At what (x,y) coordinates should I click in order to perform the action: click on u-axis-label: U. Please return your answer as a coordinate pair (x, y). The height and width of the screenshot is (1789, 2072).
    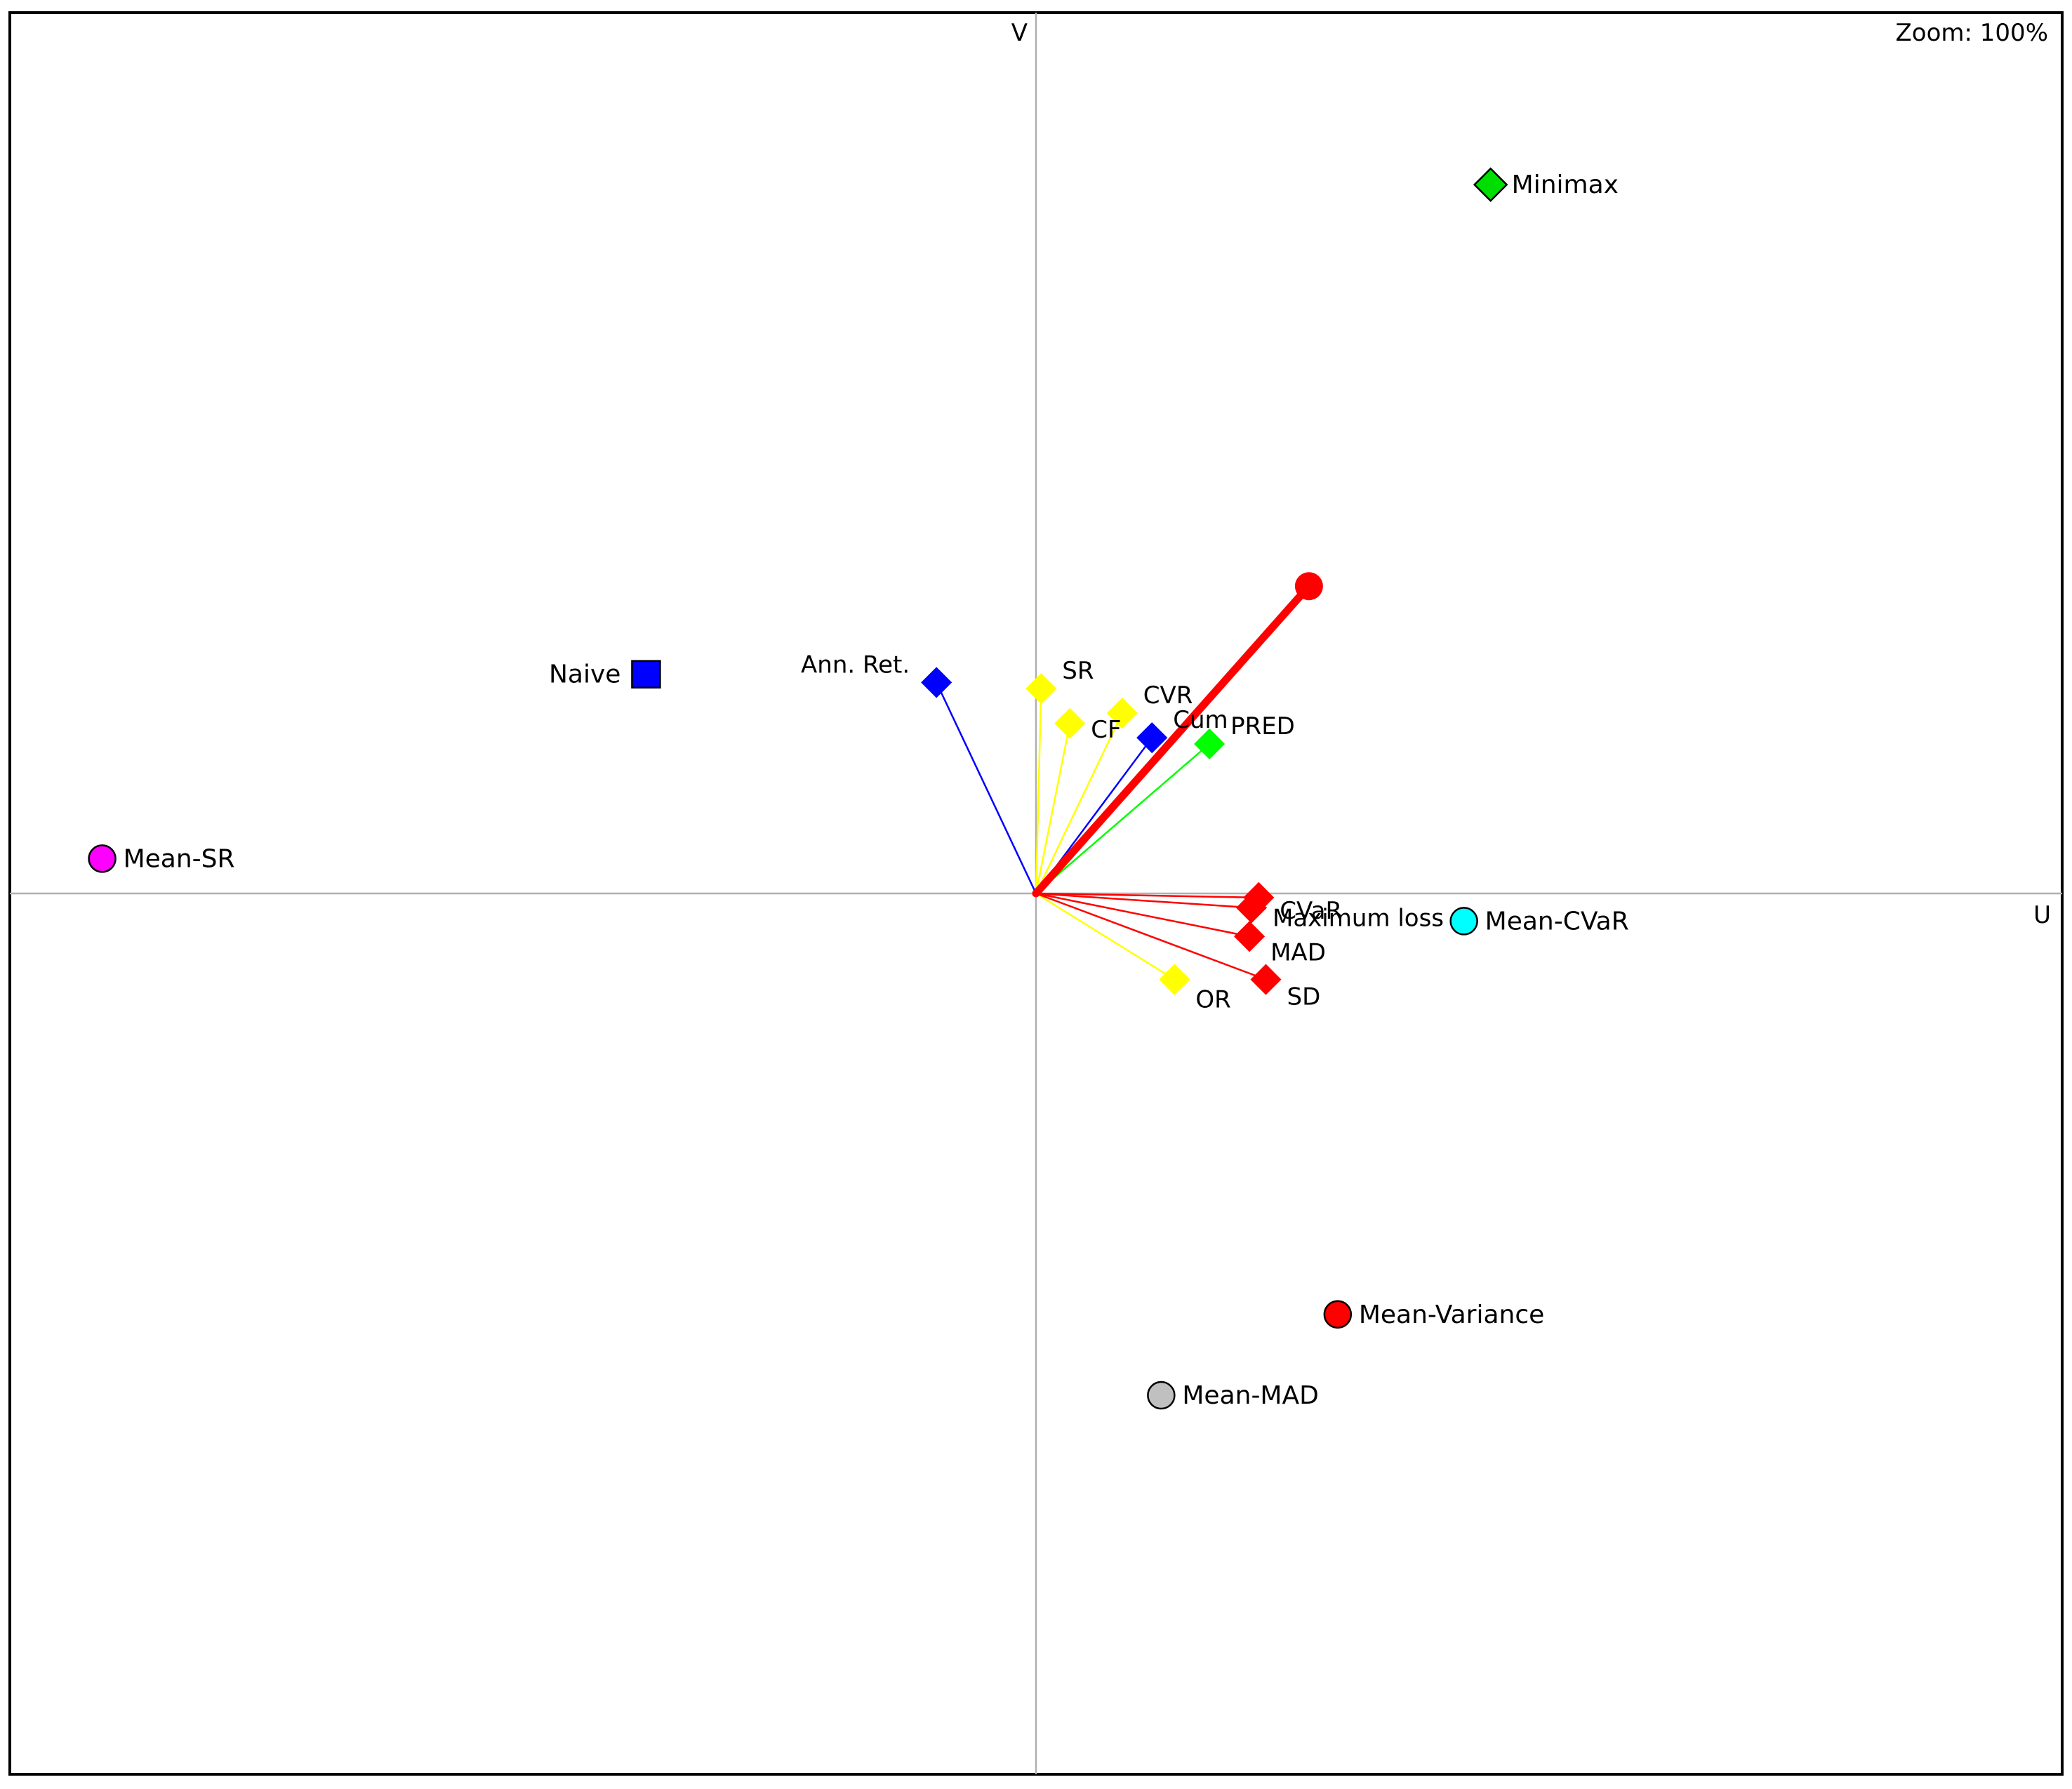
    Looking at the image, I should click on (2042, 915).